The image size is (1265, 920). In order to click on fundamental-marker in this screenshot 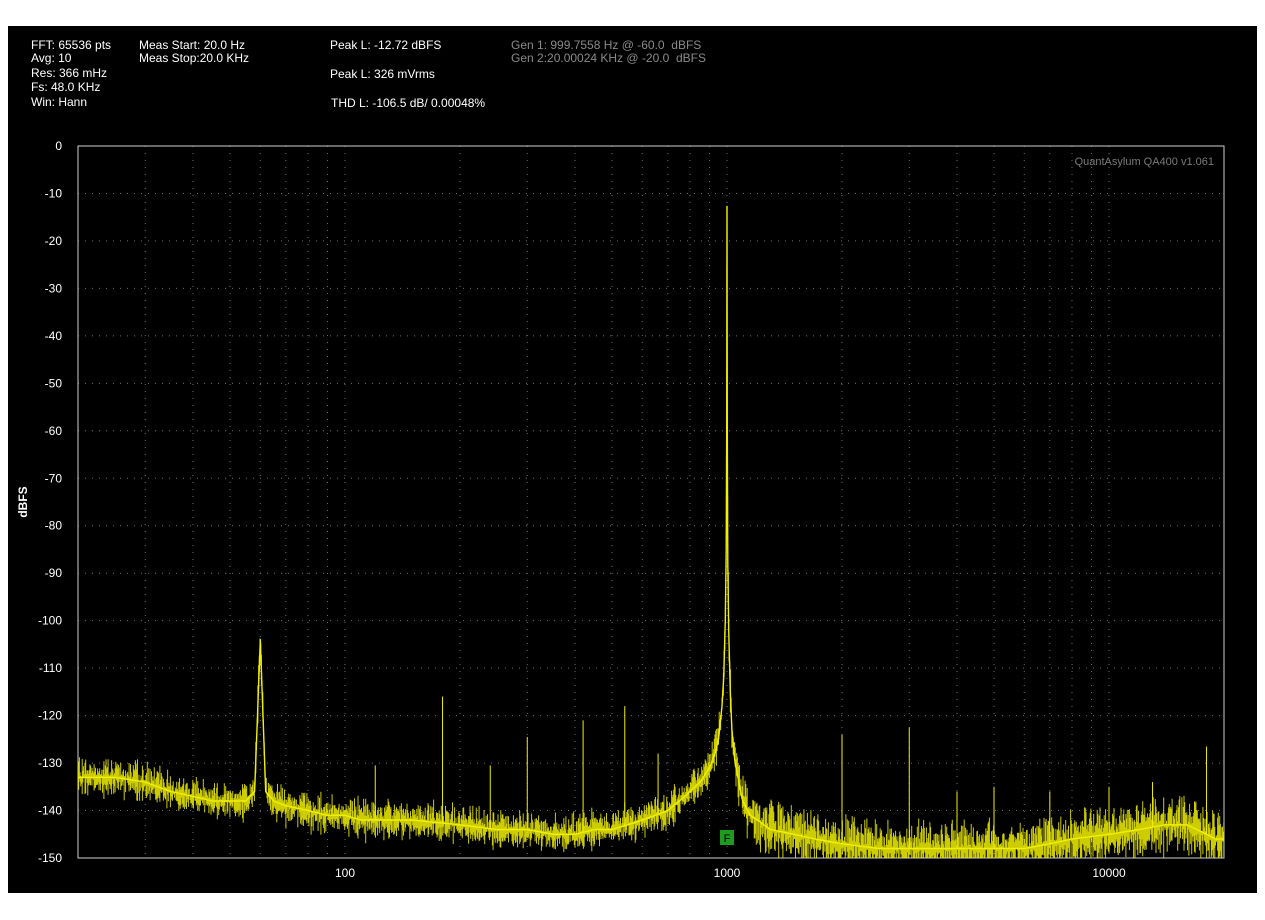, I will do `click(727, 837)`.